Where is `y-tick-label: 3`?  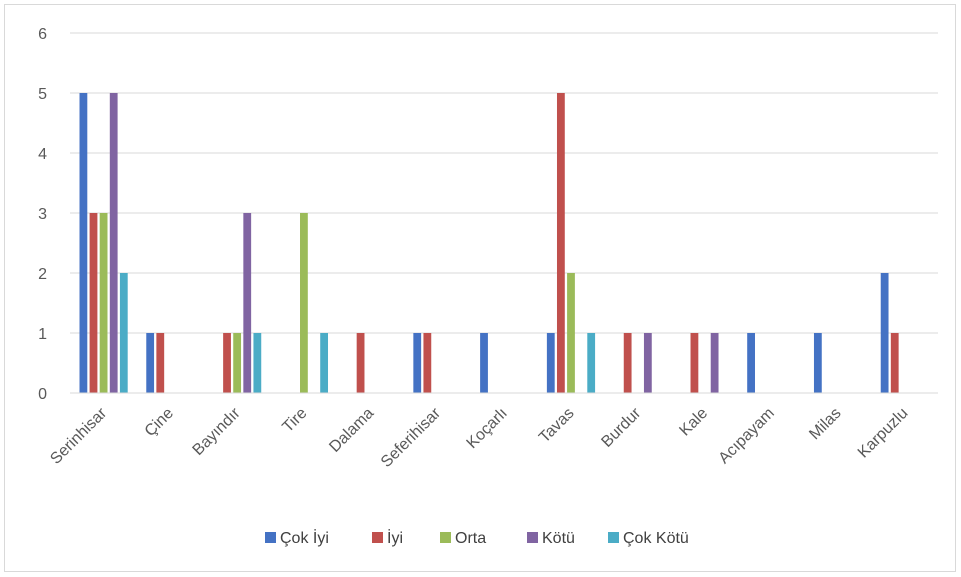
y-tick-label: 3 is located at coordinates (42, 214).